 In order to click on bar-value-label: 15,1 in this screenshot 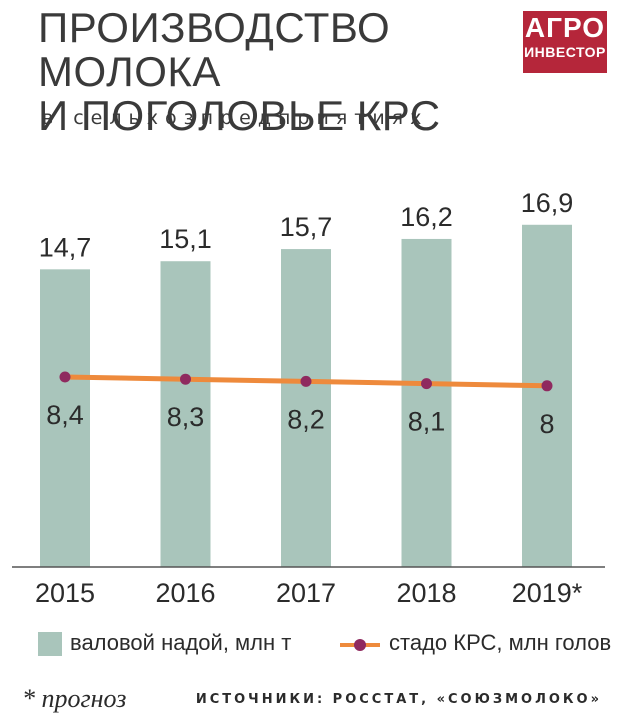, I will do `click(185, 239)`.